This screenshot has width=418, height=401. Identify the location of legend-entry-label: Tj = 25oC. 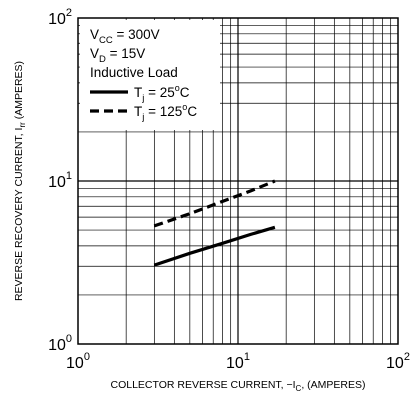
(162, 93).